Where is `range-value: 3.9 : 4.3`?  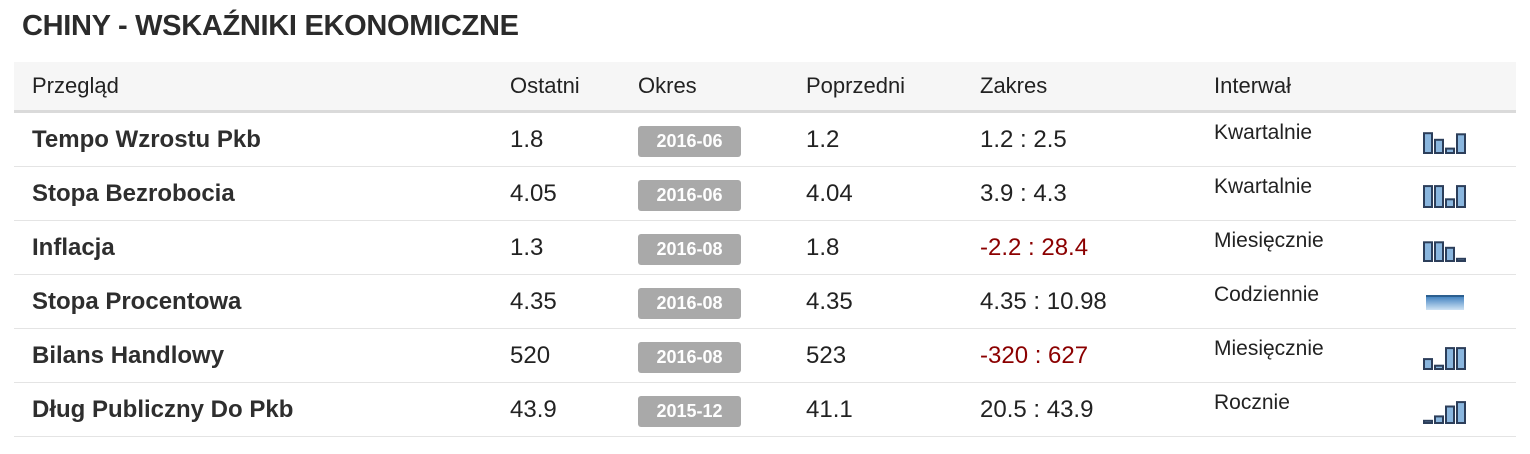 range-value: 3.9 : 4.3 is located at coordinates (1023, 193).